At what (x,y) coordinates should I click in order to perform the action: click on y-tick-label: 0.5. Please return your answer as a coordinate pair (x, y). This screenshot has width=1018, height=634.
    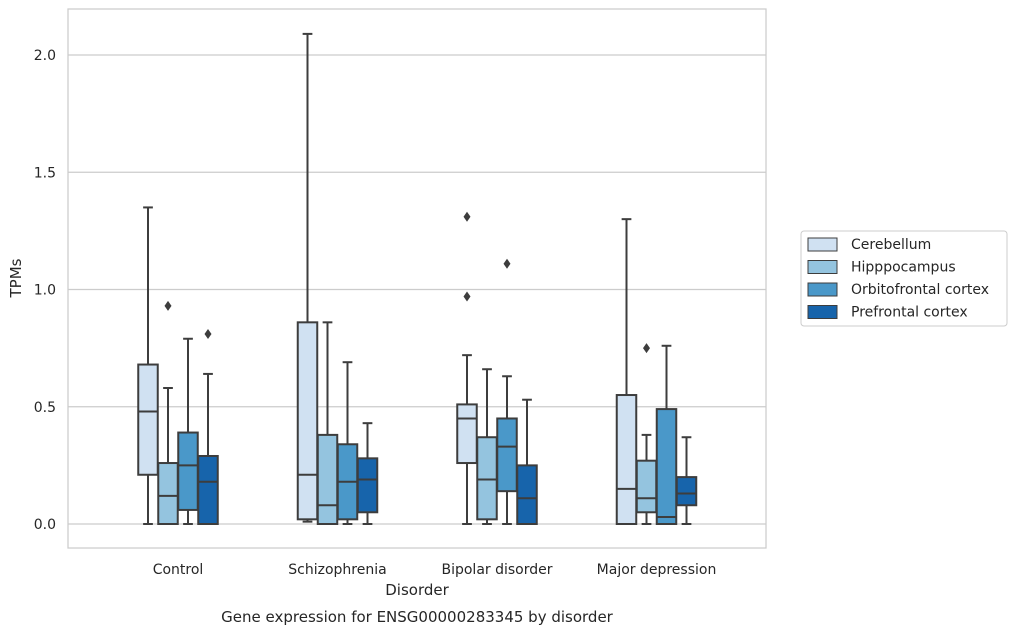
    Looking at the image, I should click on (45, 408).